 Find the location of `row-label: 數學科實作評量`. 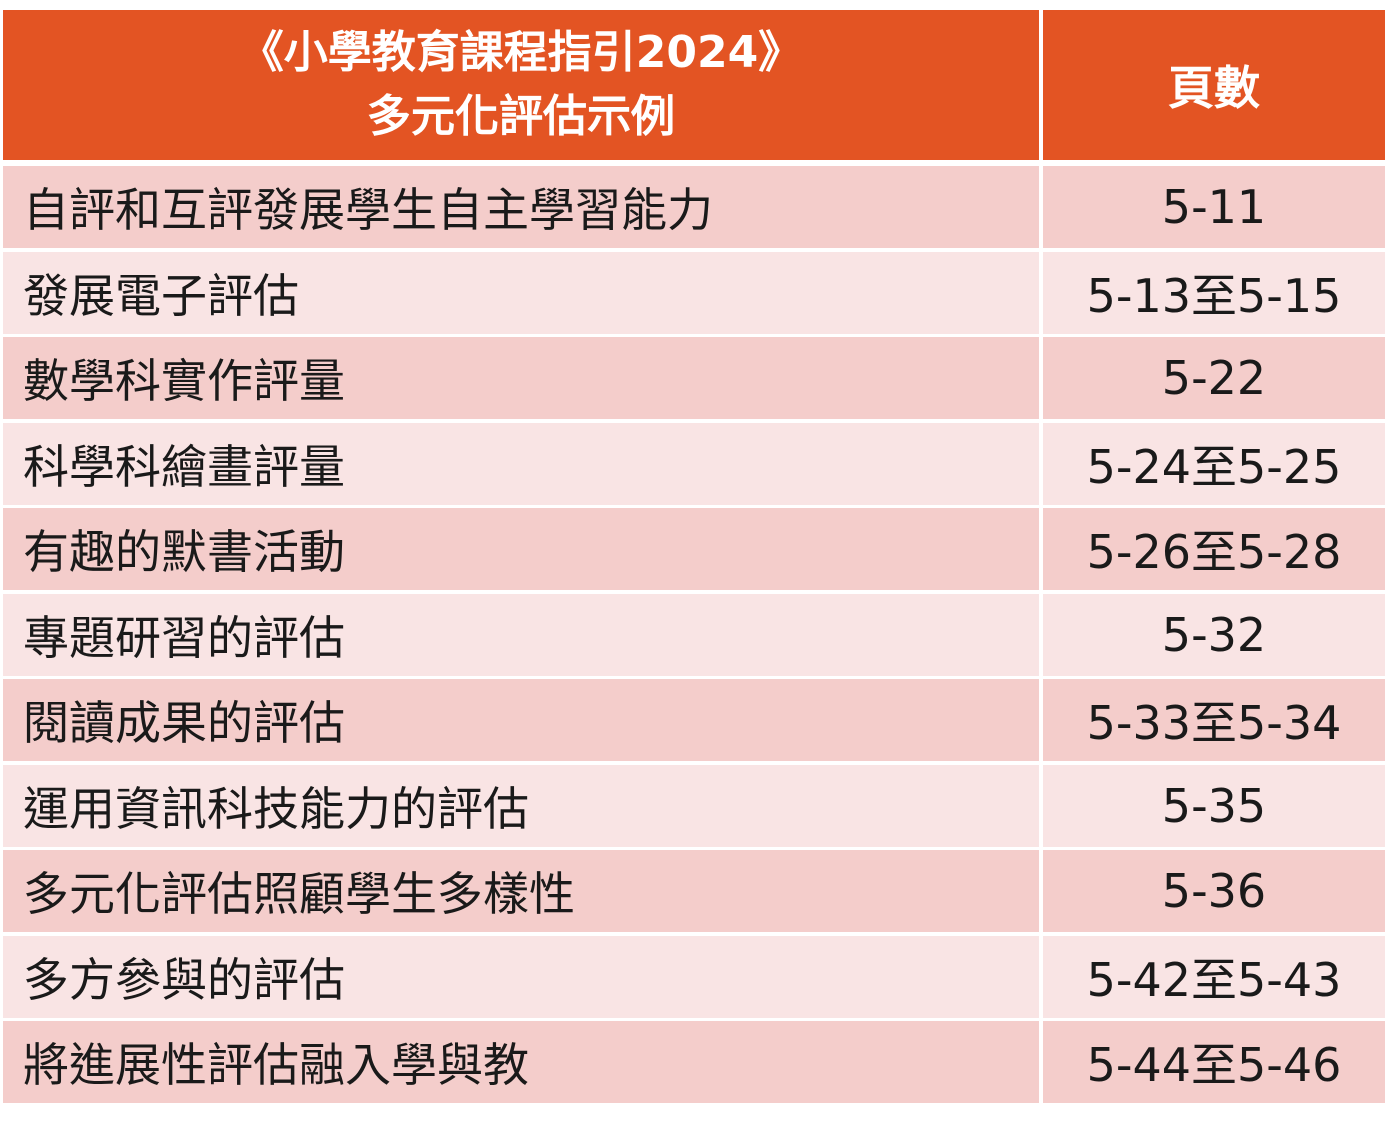

row-label: 數學科實作評量 is located at coordinates (521, 378).